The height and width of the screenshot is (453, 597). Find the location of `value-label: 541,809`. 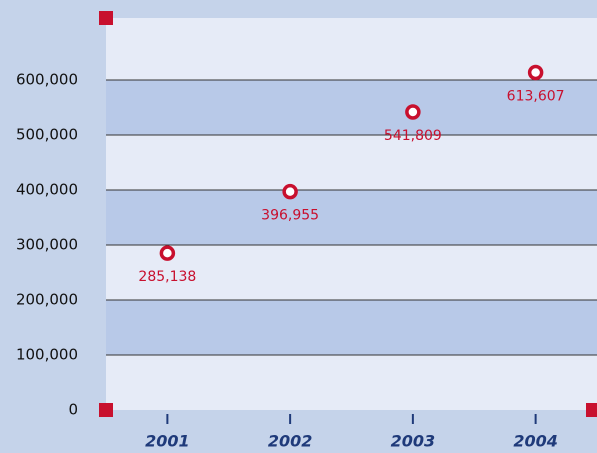

value-label: 541,809 is located at coordinates (413, 136).